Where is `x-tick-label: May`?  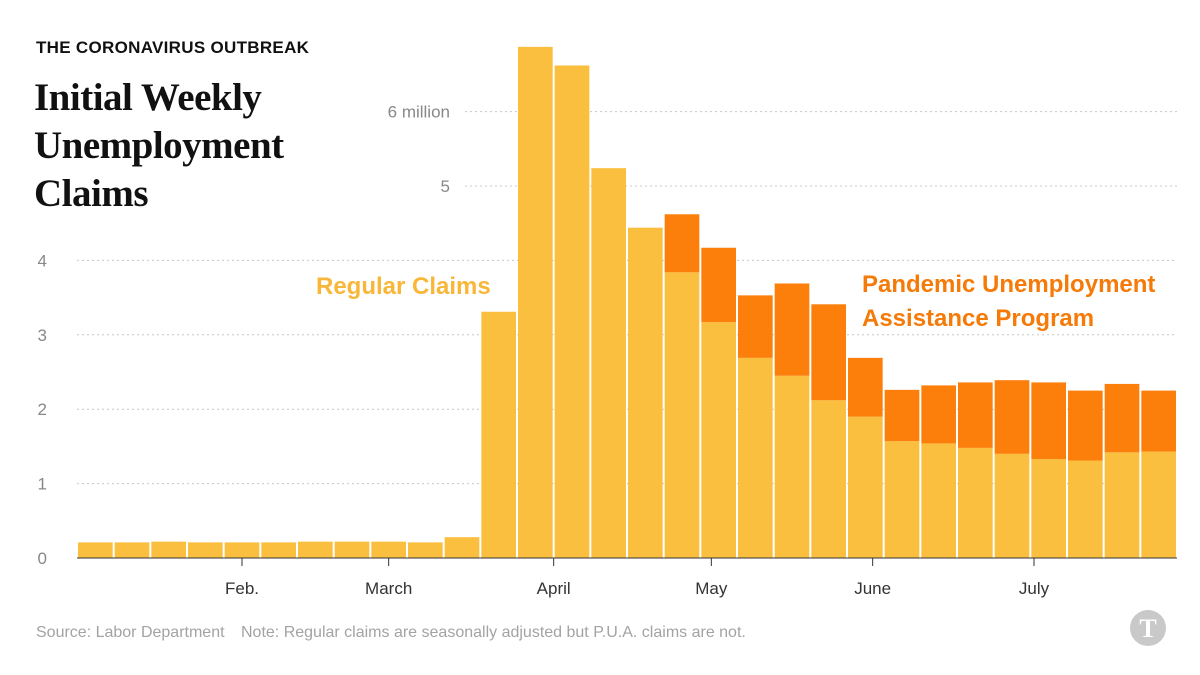 x-tick-label: May is located at coordinates (711, 588).